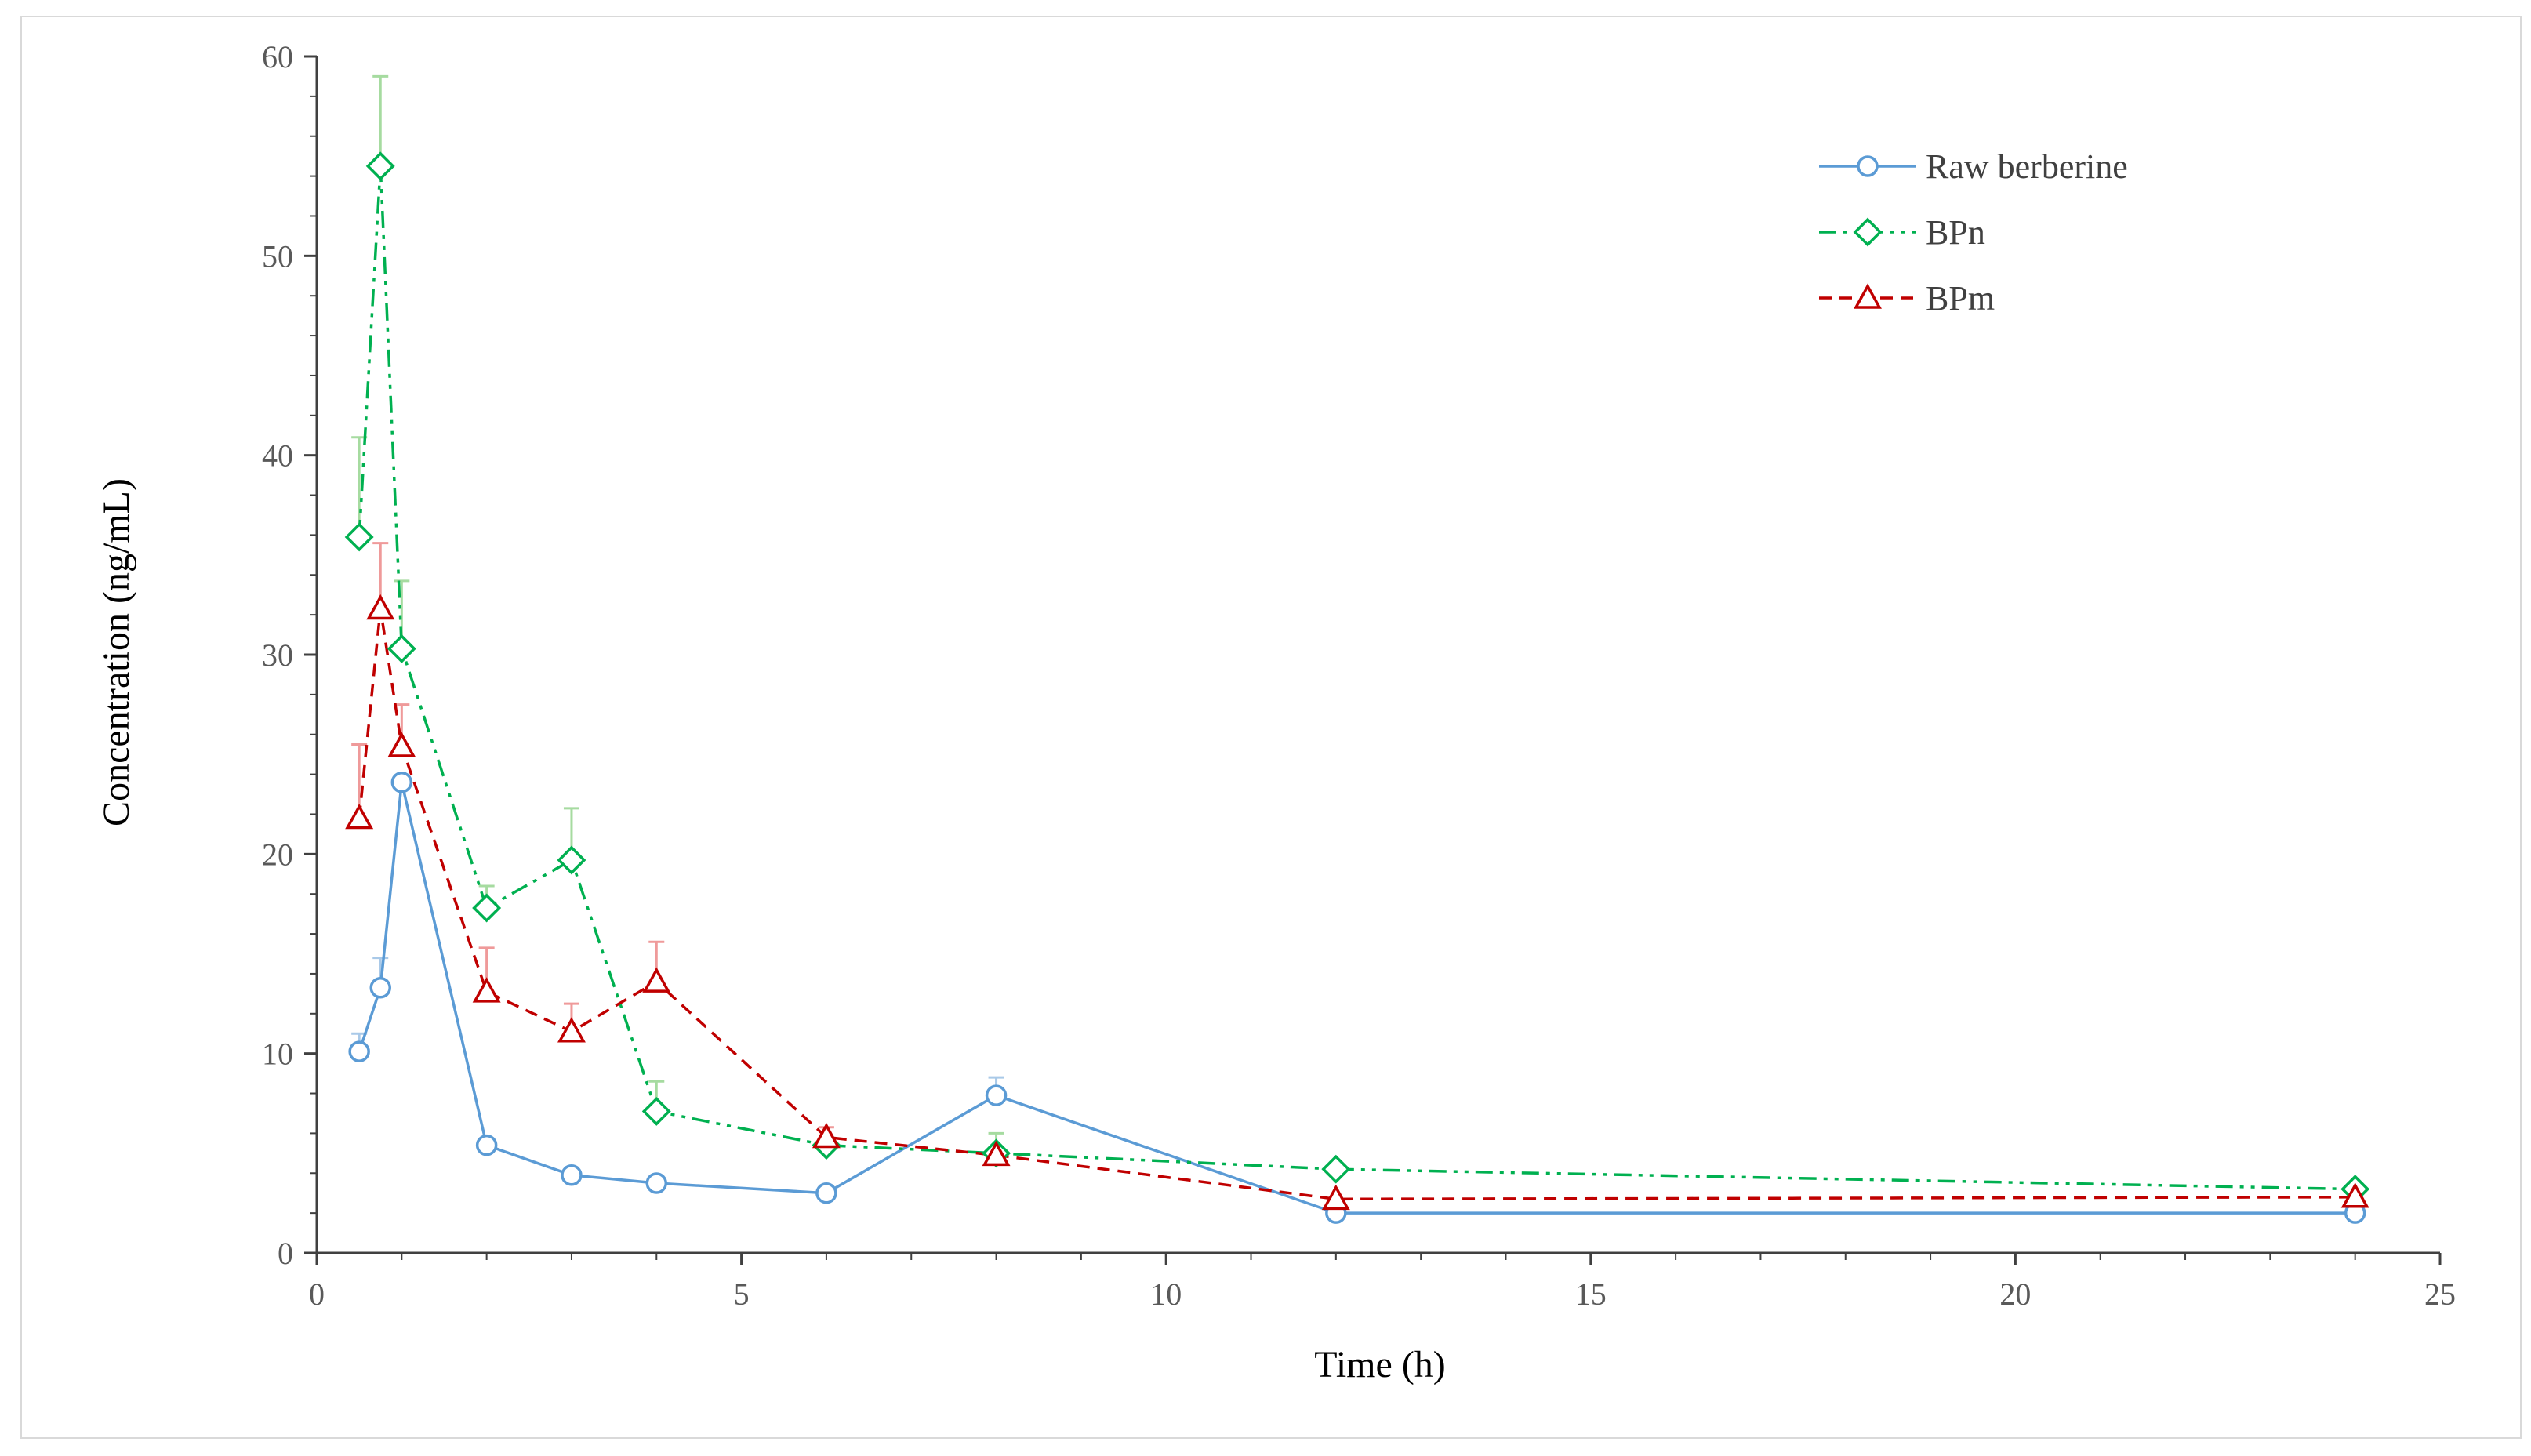  I want to click on legend: Raw berberine BPn BPm, so click(1973, 232).